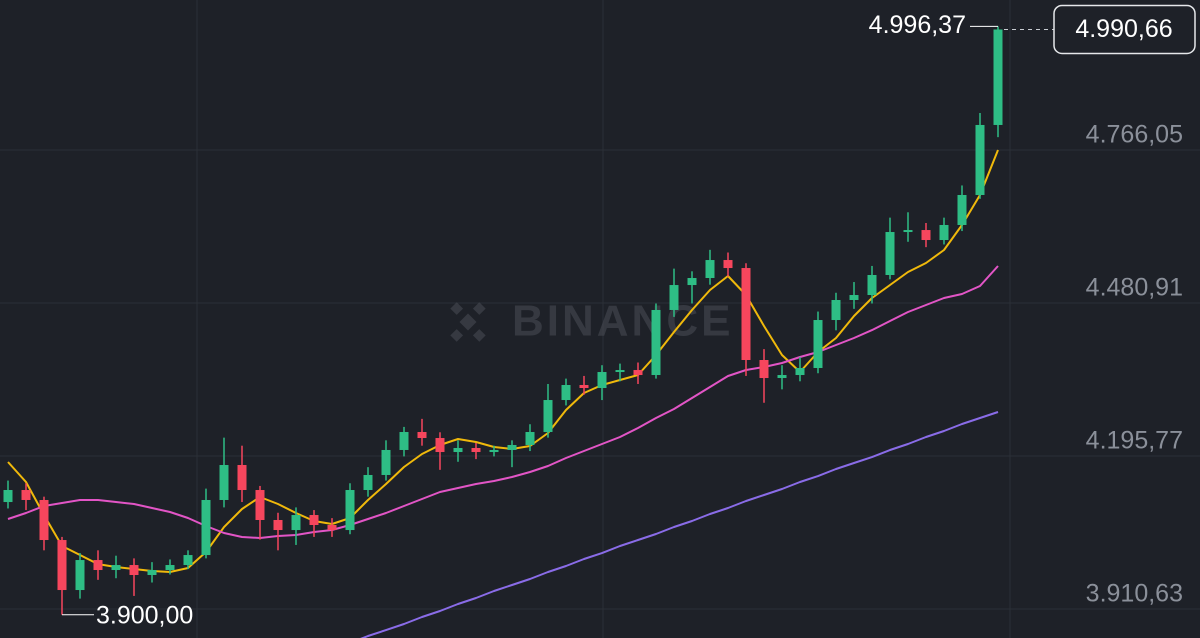 This screenshot has width=1200, height=638. I want to click on y-tick-label: 4.480,91, so click(1134, 288).